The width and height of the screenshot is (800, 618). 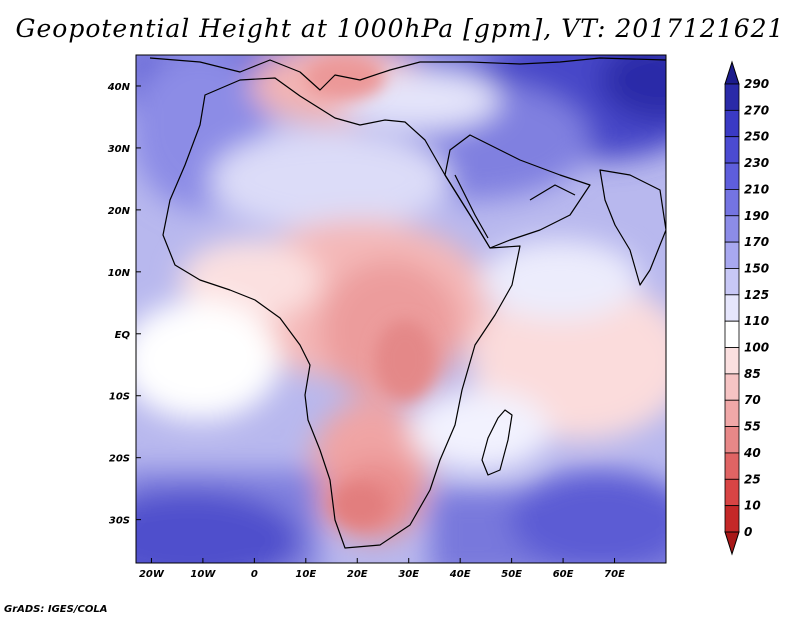 I want to click on colorbar-label: 250, so click(x=756, y=137).